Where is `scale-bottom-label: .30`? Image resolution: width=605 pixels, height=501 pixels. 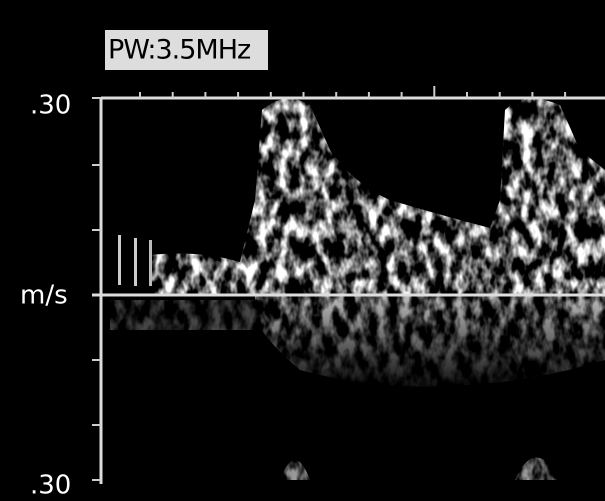 scale-bottom-label: .30 is located at coordinates (50, 486).